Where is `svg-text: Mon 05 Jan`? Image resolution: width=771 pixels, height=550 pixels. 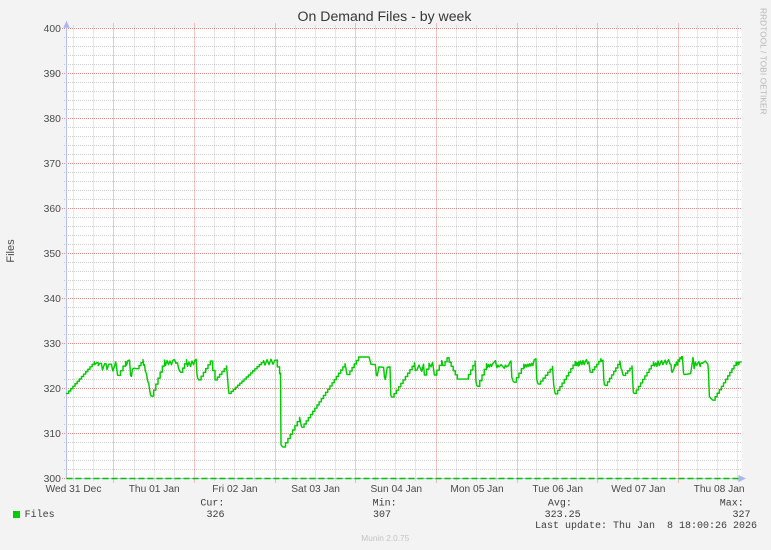 svg-text: Mon 05 Jan is located at coordinates (476, 489).